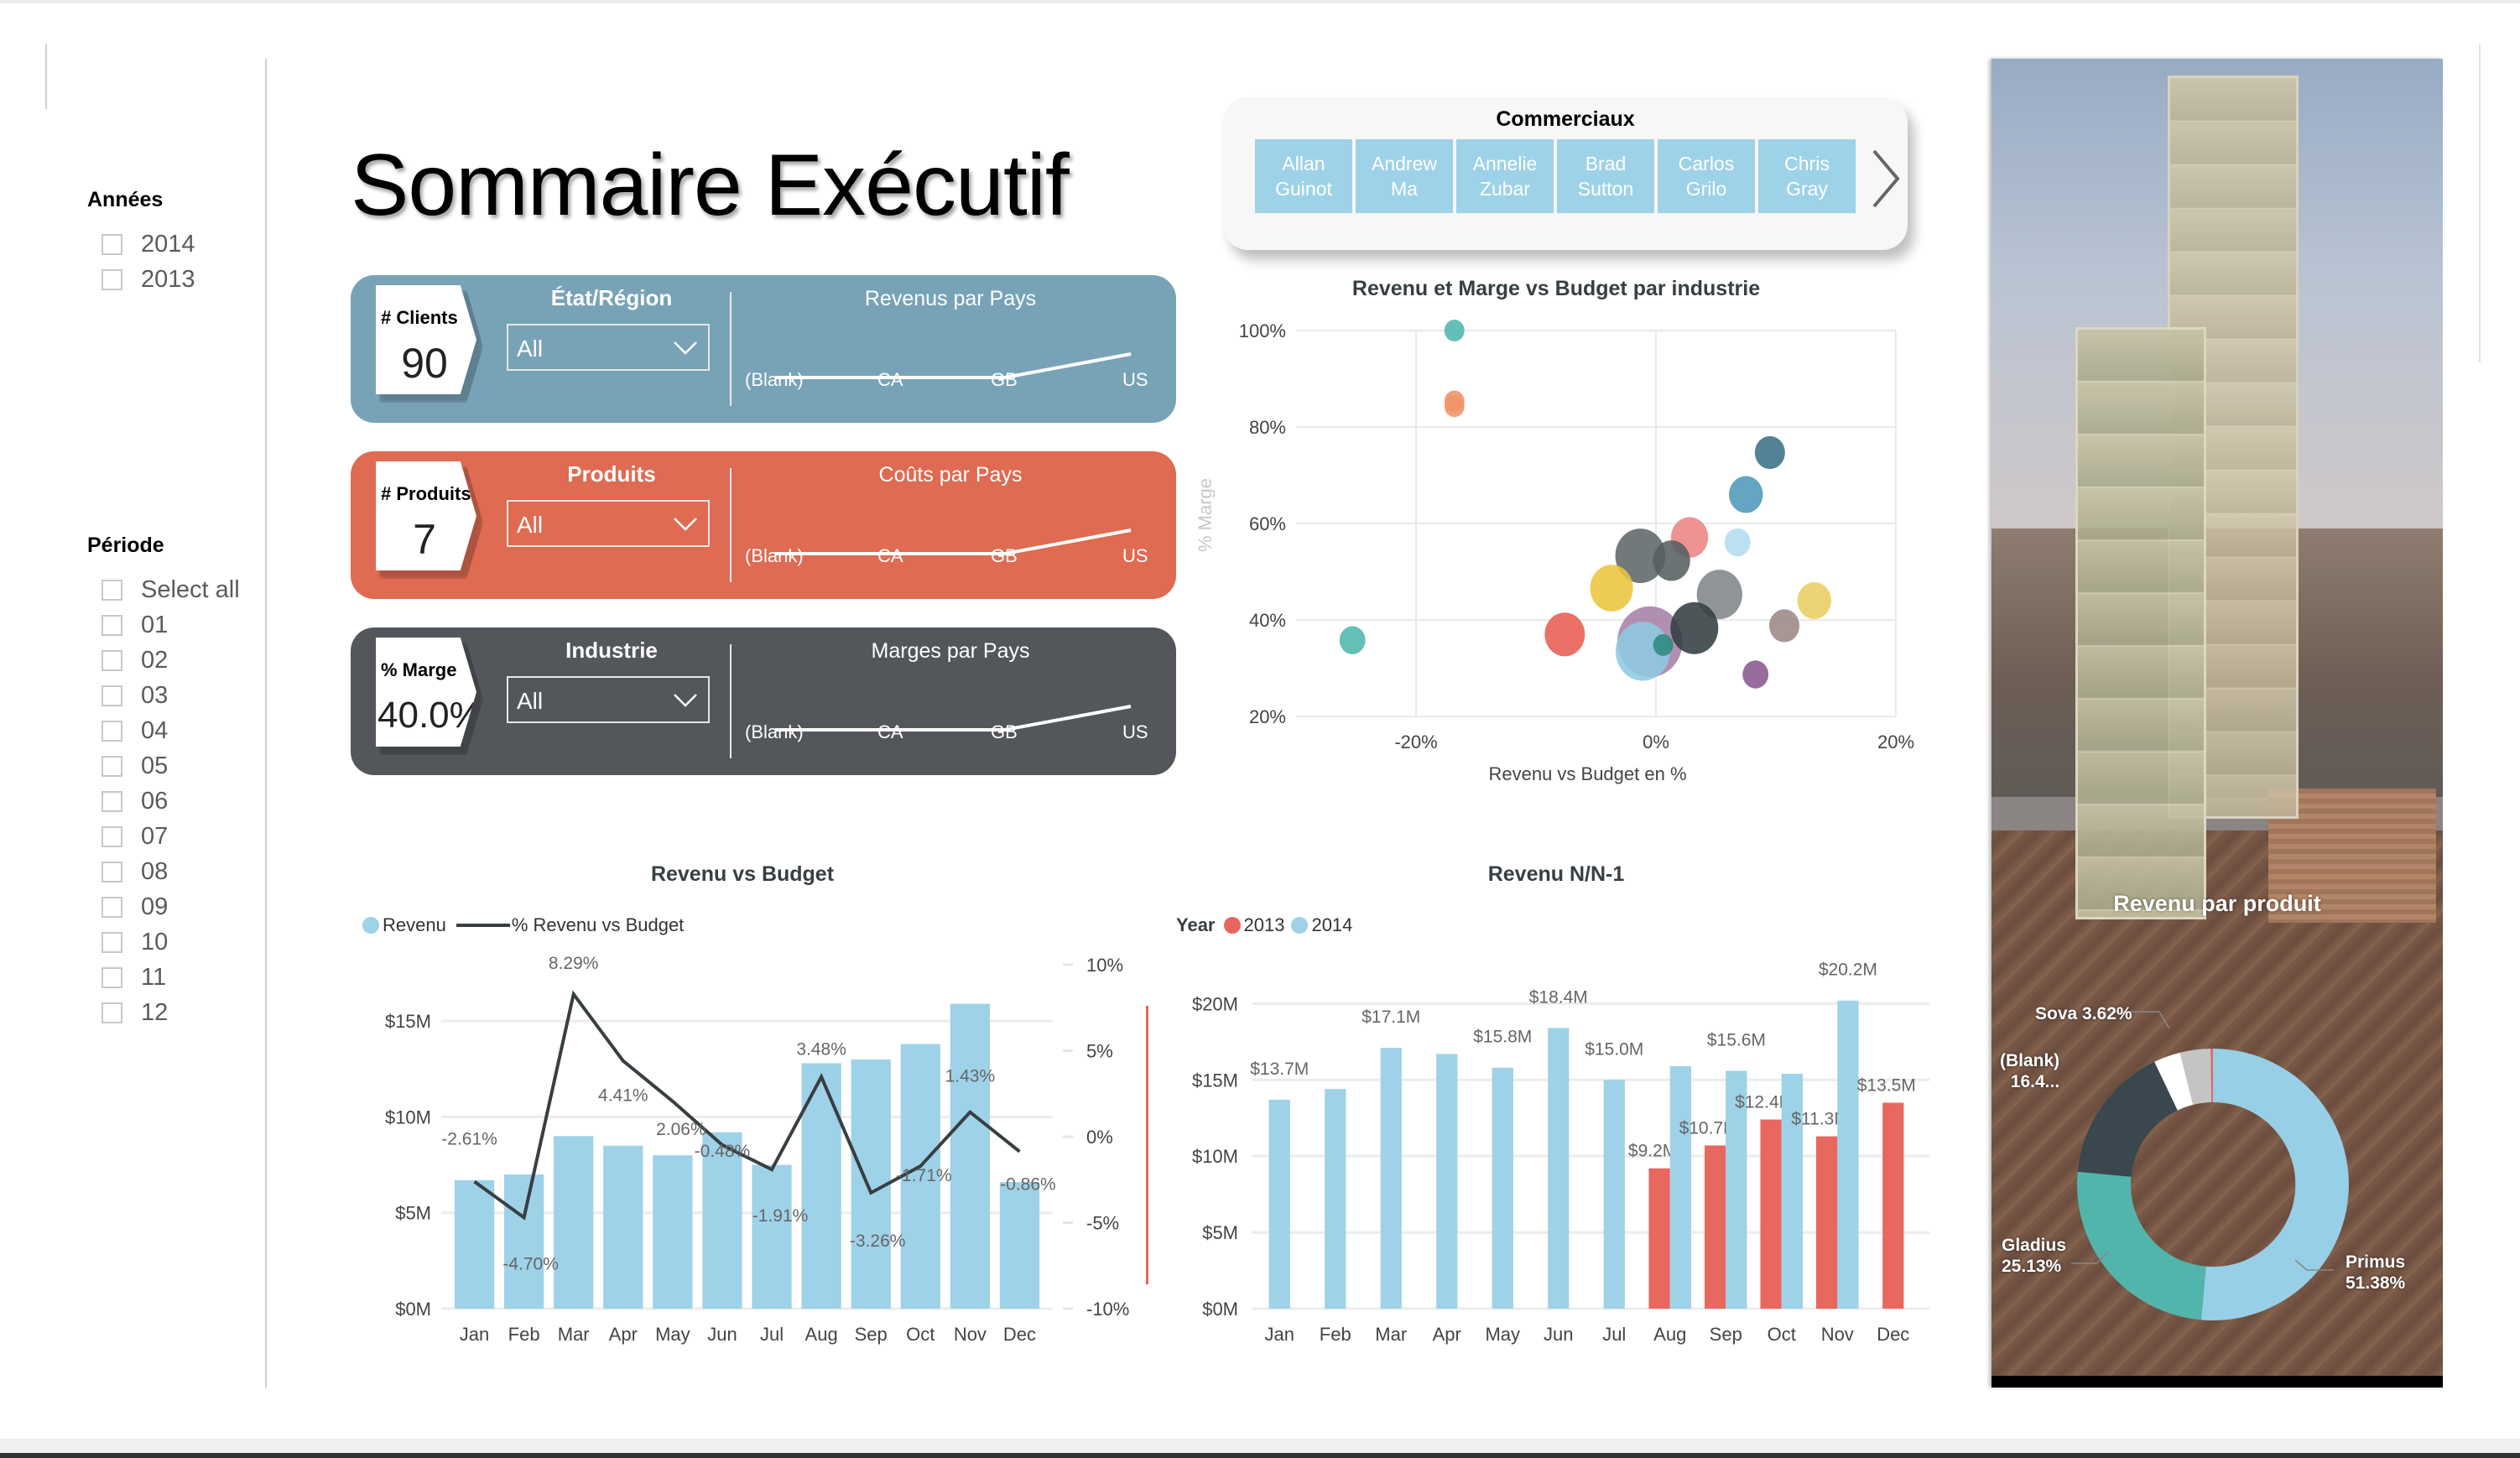 The image size is (2520, 1458). Describe the element at coordinates (1614, 1049) in the screenshot. I see `data-label-2014: $15.0M` at that location.